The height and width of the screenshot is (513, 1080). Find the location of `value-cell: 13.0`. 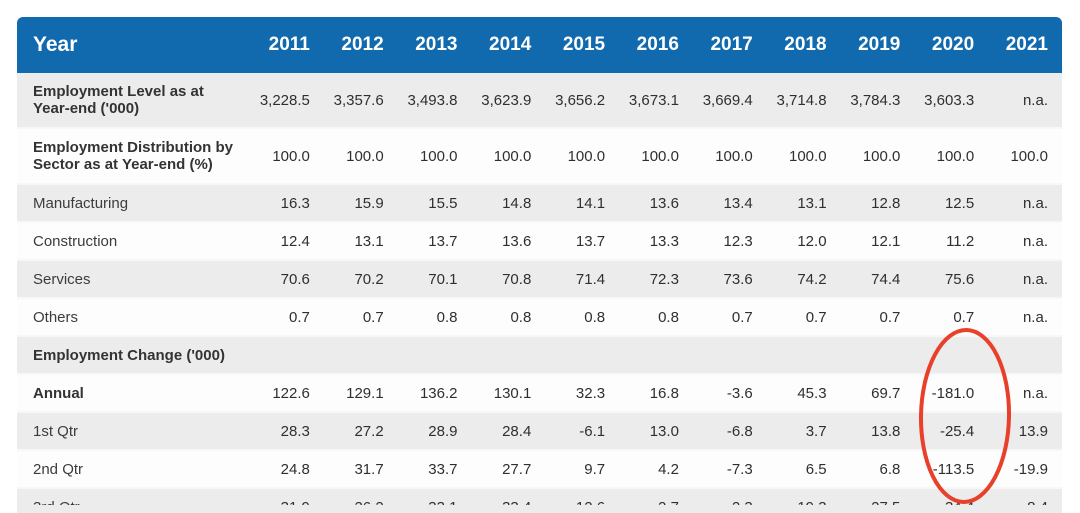

value-cell: 13.0 is located at coordinates (656, 432).